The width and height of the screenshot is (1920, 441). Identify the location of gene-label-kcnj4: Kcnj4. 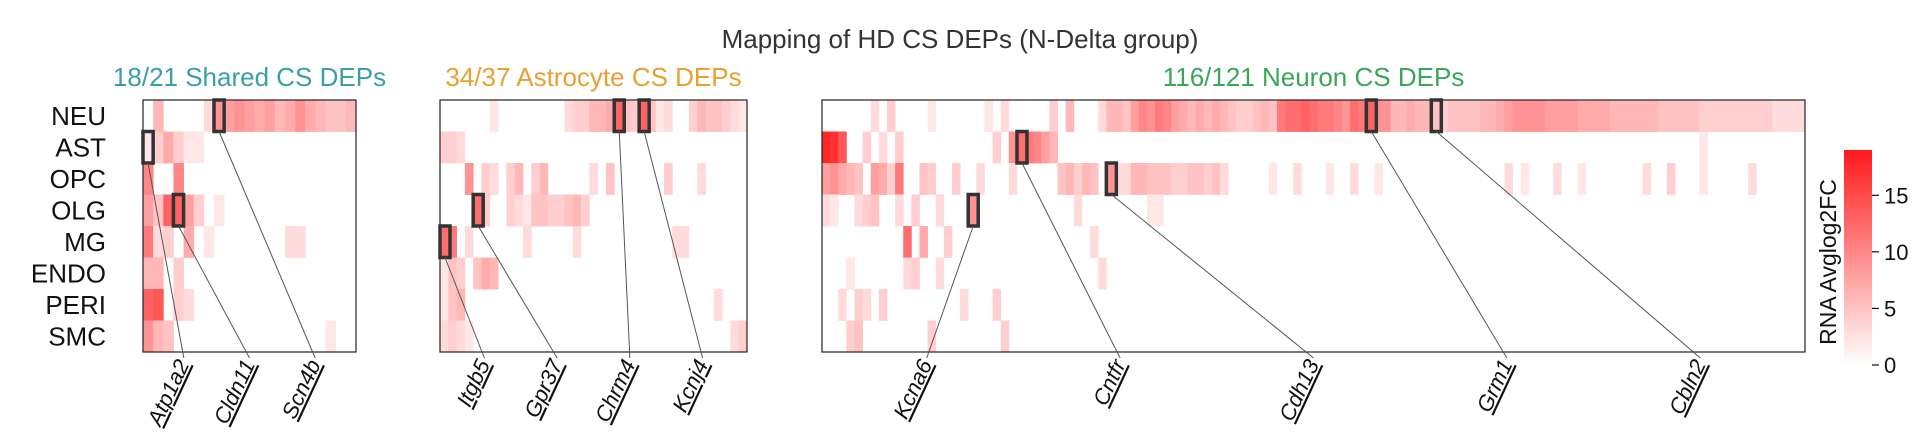
(690, 386).